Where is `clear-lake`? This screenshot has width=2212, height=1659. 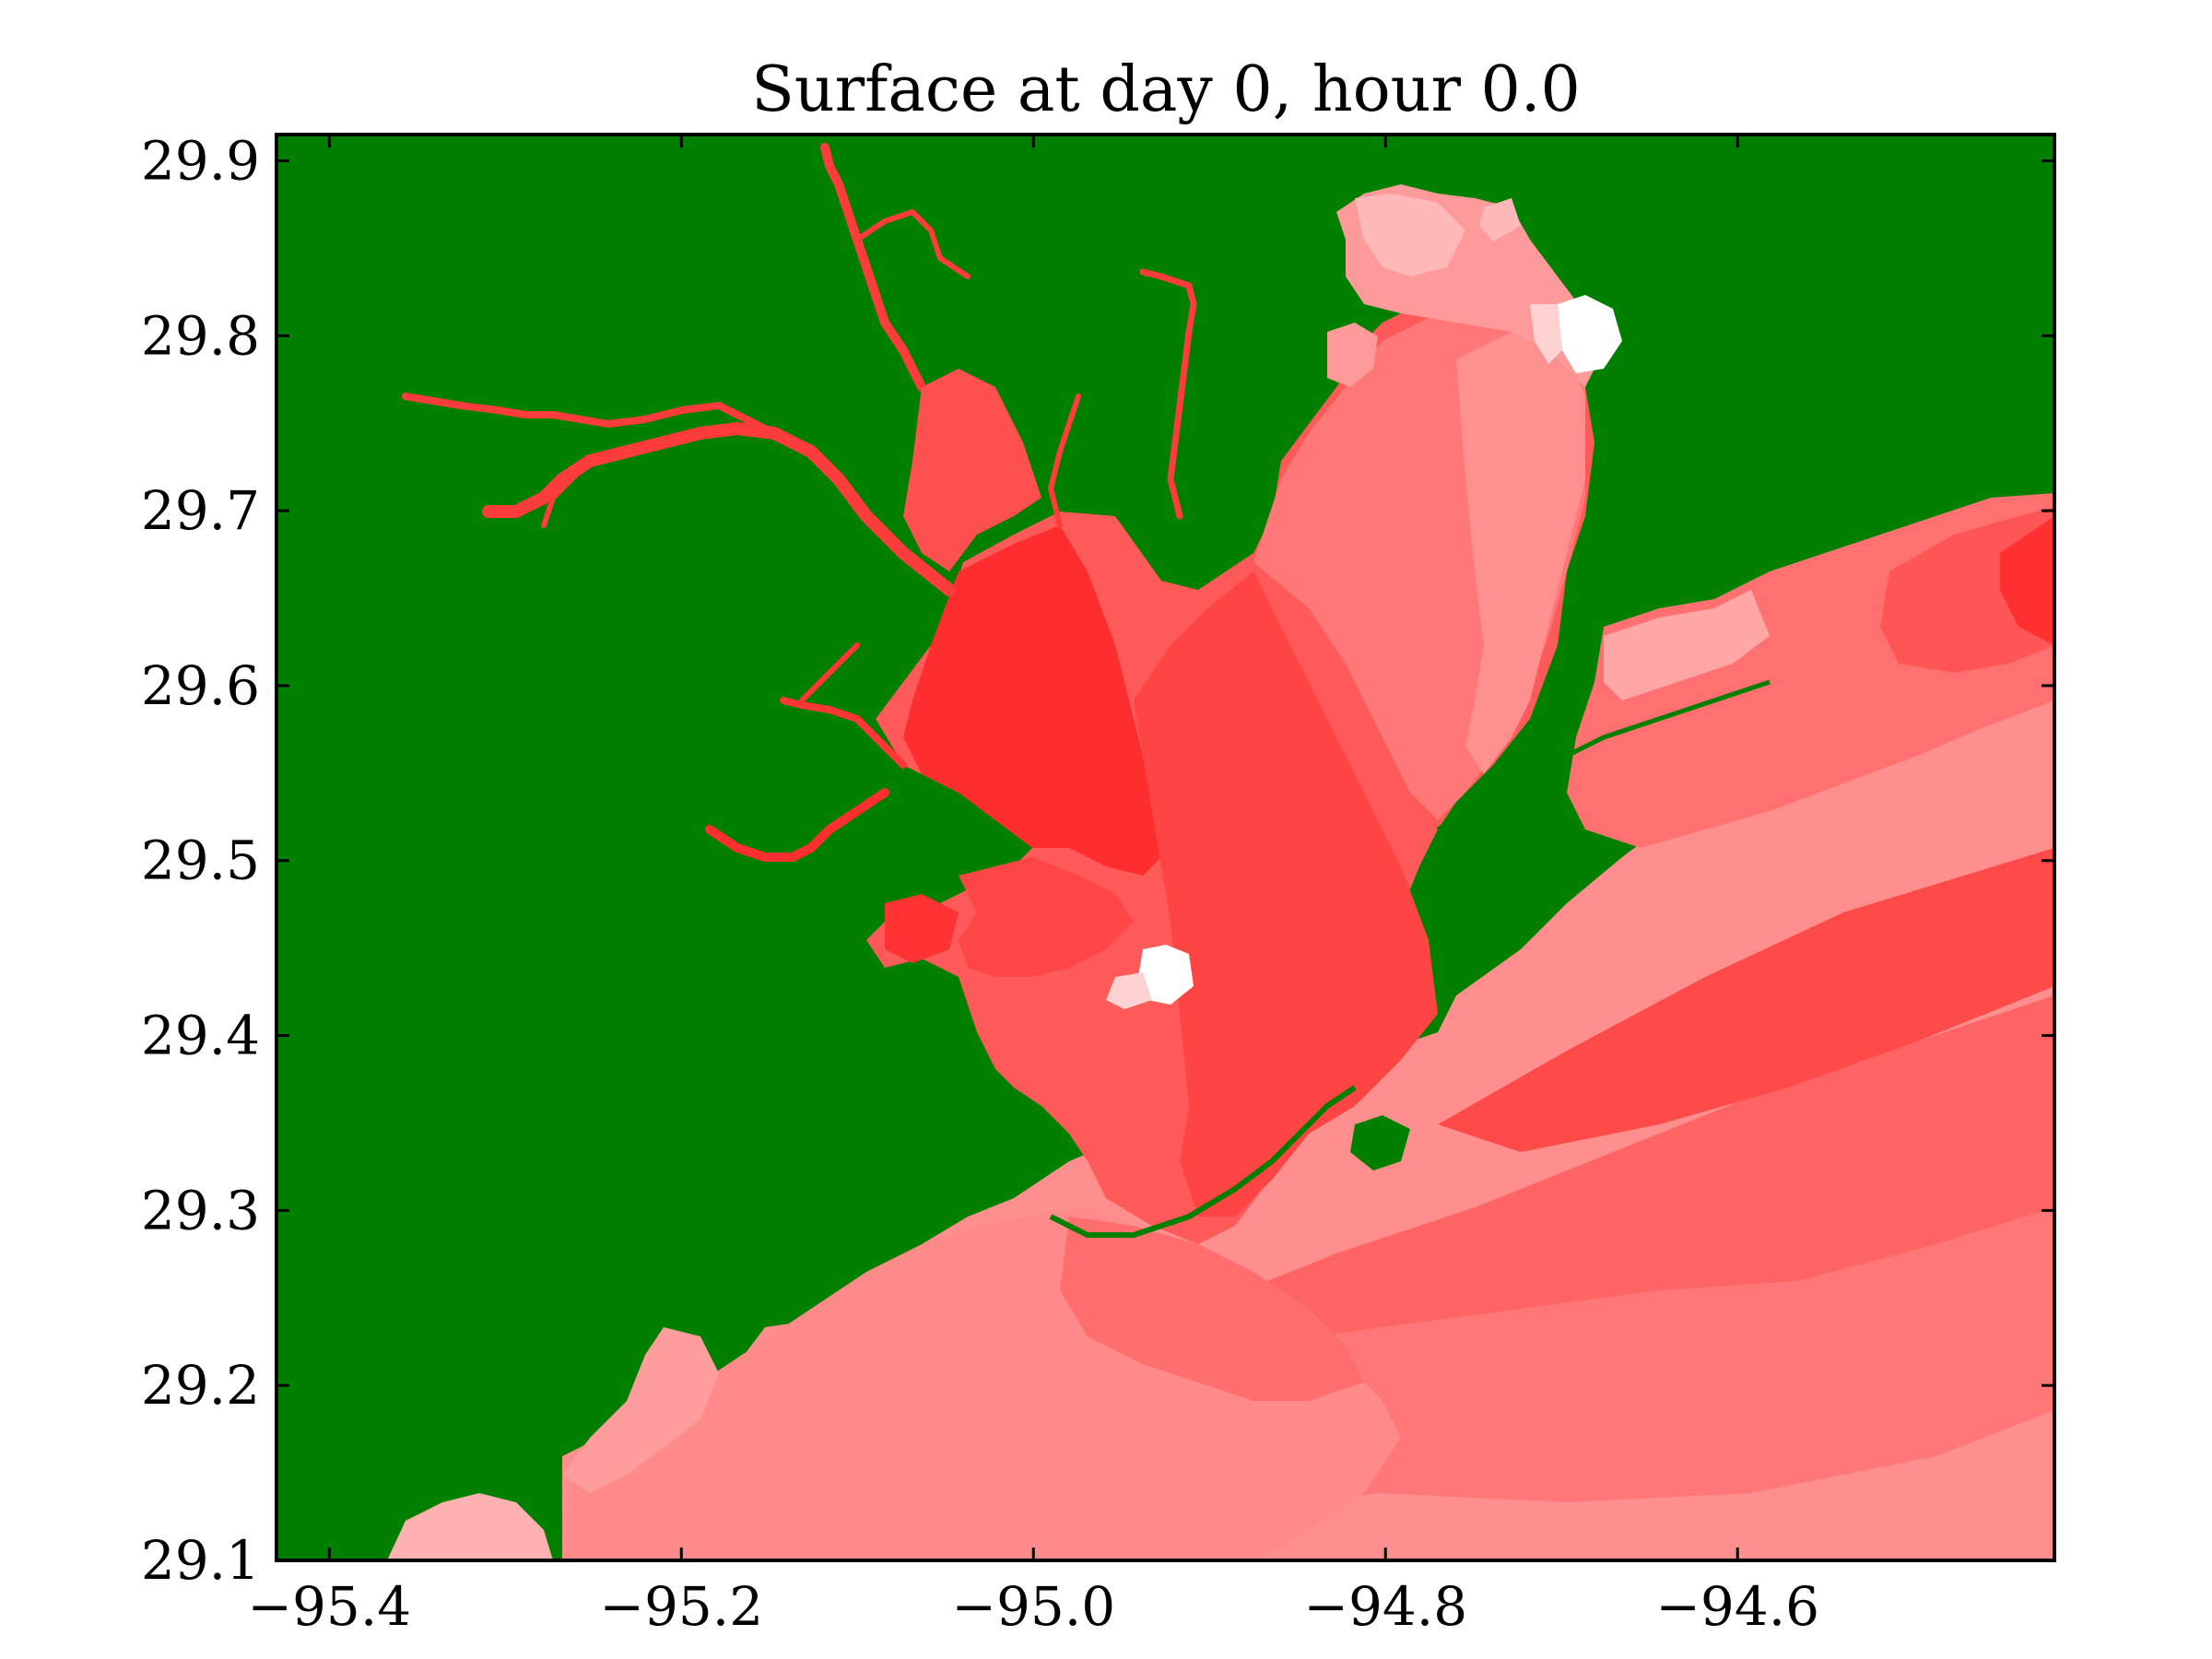
clear-lake is located at coordinates (1046, 917).